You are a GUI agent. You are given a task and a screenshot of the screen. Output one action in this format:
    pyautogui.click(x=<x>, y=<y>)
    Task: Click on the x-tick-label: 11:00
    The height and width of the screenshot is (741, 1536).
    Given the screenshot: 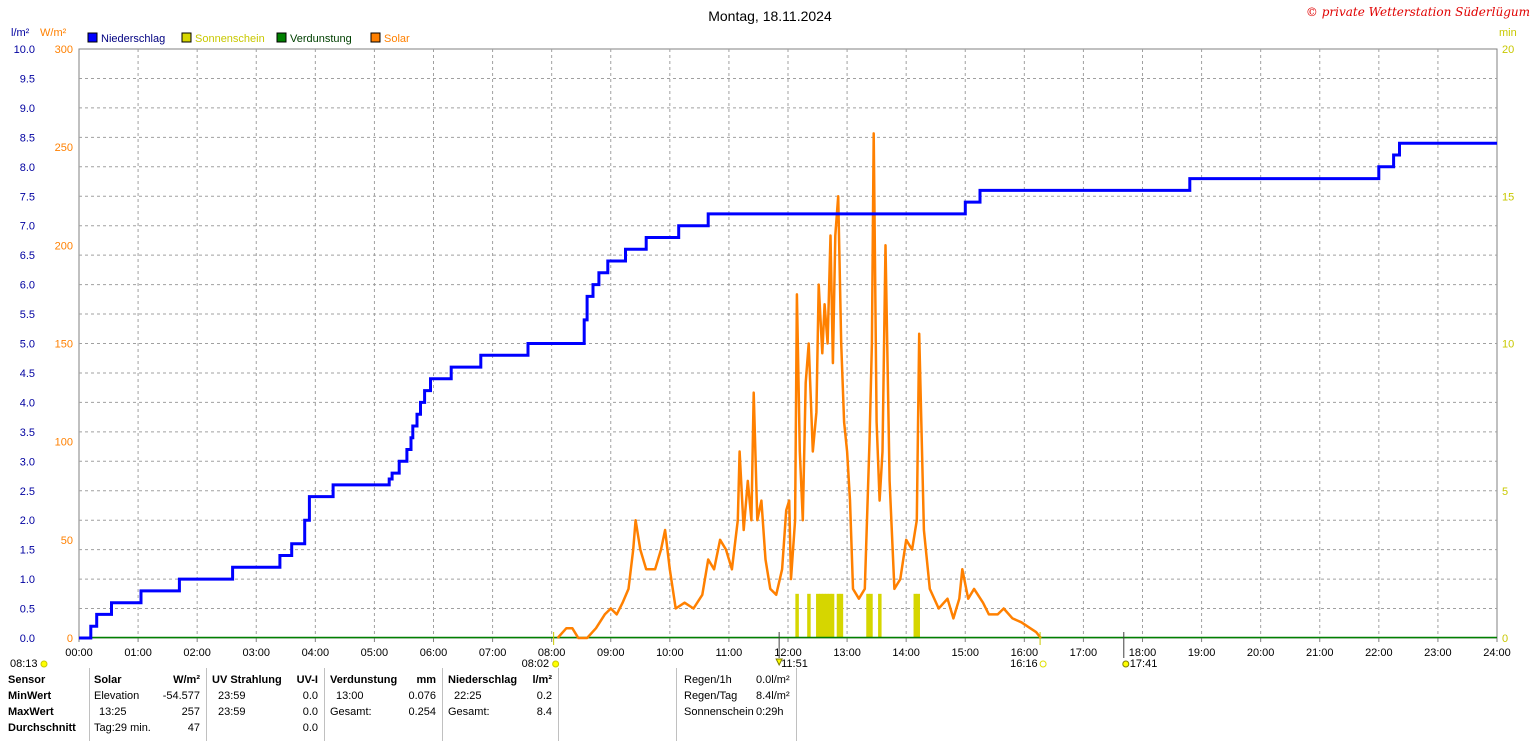 What is the action you would take?
    pyautogui.click(x=729, y=653)
    